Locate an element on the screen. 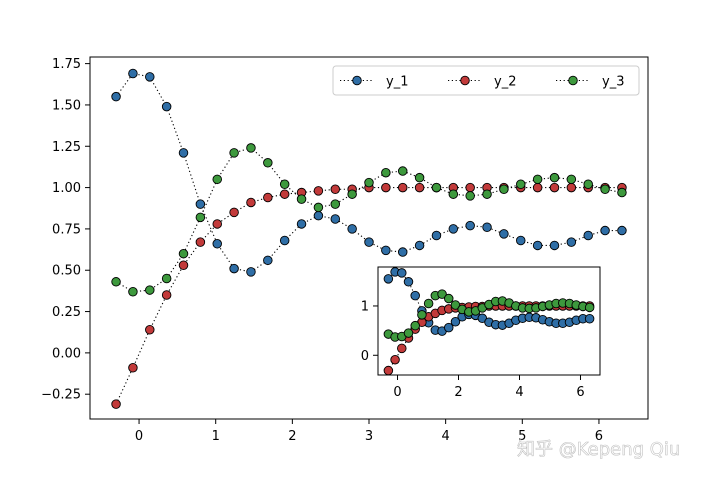  x-tick-label: 0 is located at coordinates (139, 436).